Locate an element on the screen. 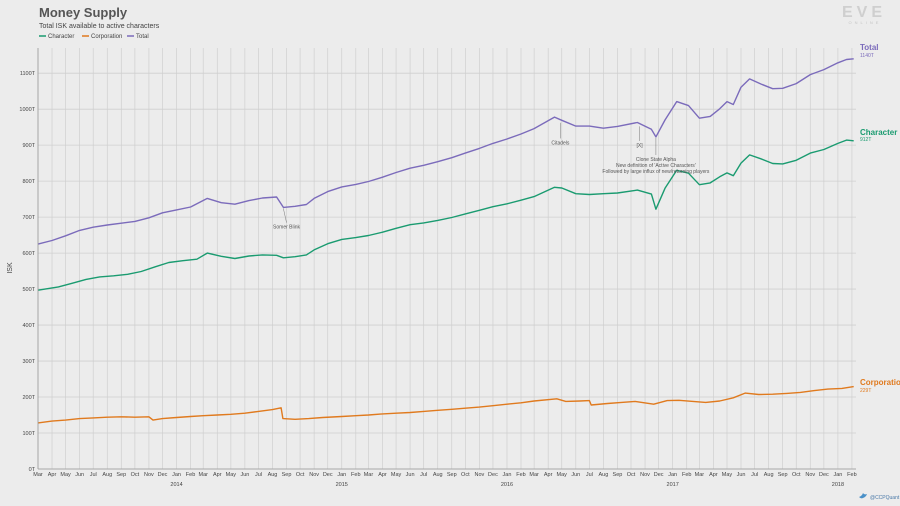 The width and height of the screenshot is (900, 506). y-tick-label: 700T is located at coordinates (28, 218).